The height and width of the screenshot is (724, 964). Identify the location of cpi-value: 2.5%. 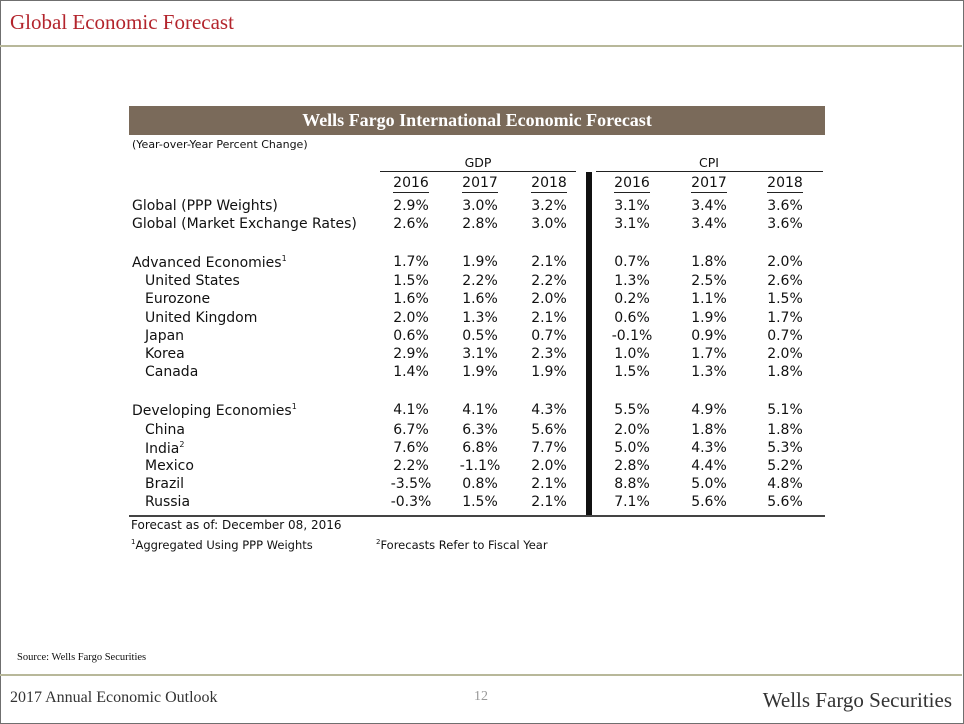
(709, 281).